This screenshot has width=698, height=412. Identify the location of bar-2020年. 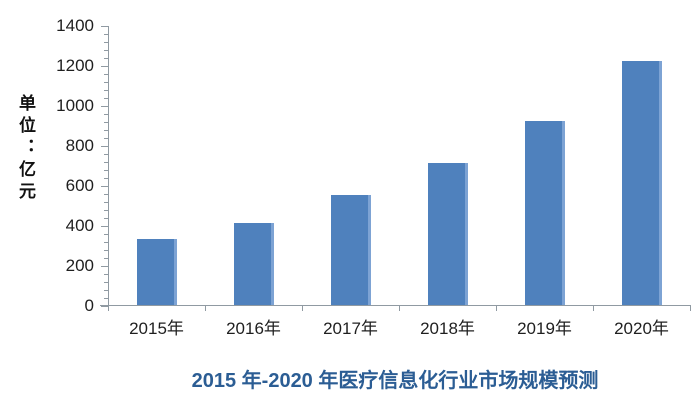
(641, 183).